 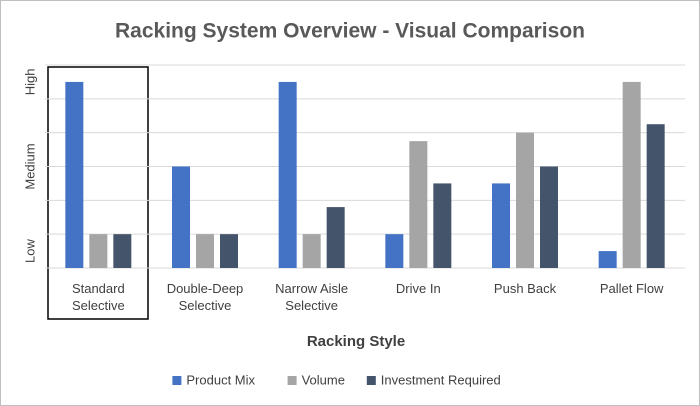 I want to click on x-tick-label: Double-Deep Selective, so click(x=205, y=297).